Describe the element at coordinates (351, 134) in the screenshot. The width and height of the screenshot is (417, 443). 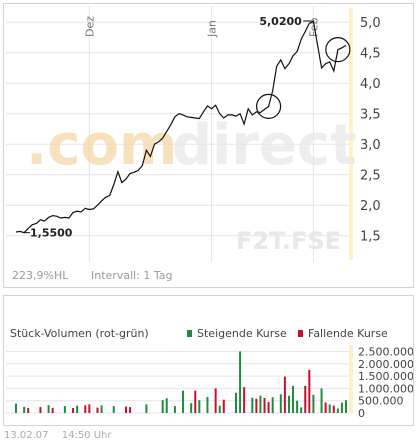
I see `price-axis-band` at that location.